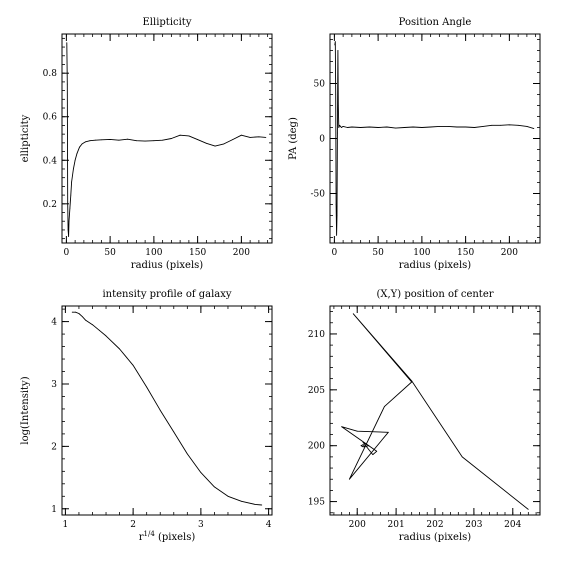  I want to click on intensity-y-tick-label: 1, so click(54, 510).